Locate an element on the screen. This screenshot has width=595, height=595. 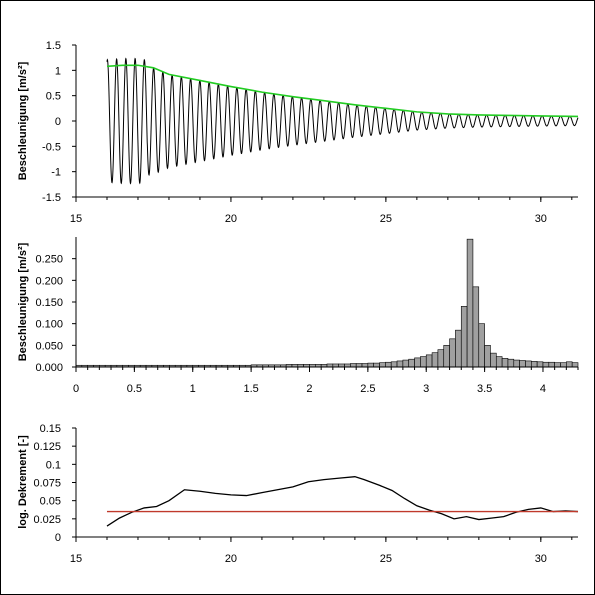
envelope-line is located at coordinates (342, 91).